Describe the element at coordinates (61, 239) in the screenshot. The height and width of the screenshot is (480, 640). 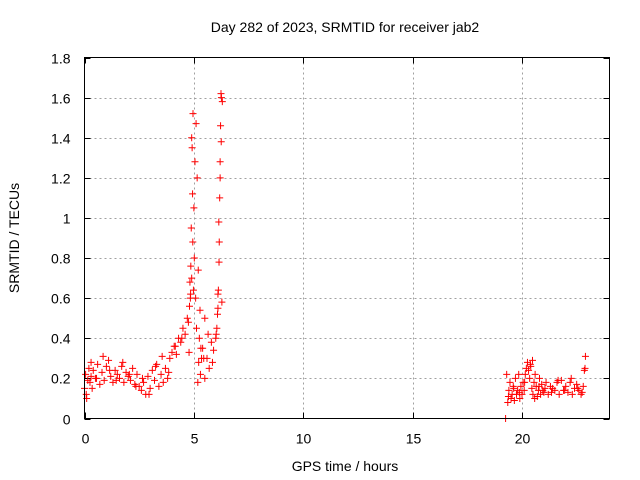
I see `y-tick-labels: 0 0.2 0.4 0.6 0.8 1 1.2 1.4 1.6 1.8` at that location.